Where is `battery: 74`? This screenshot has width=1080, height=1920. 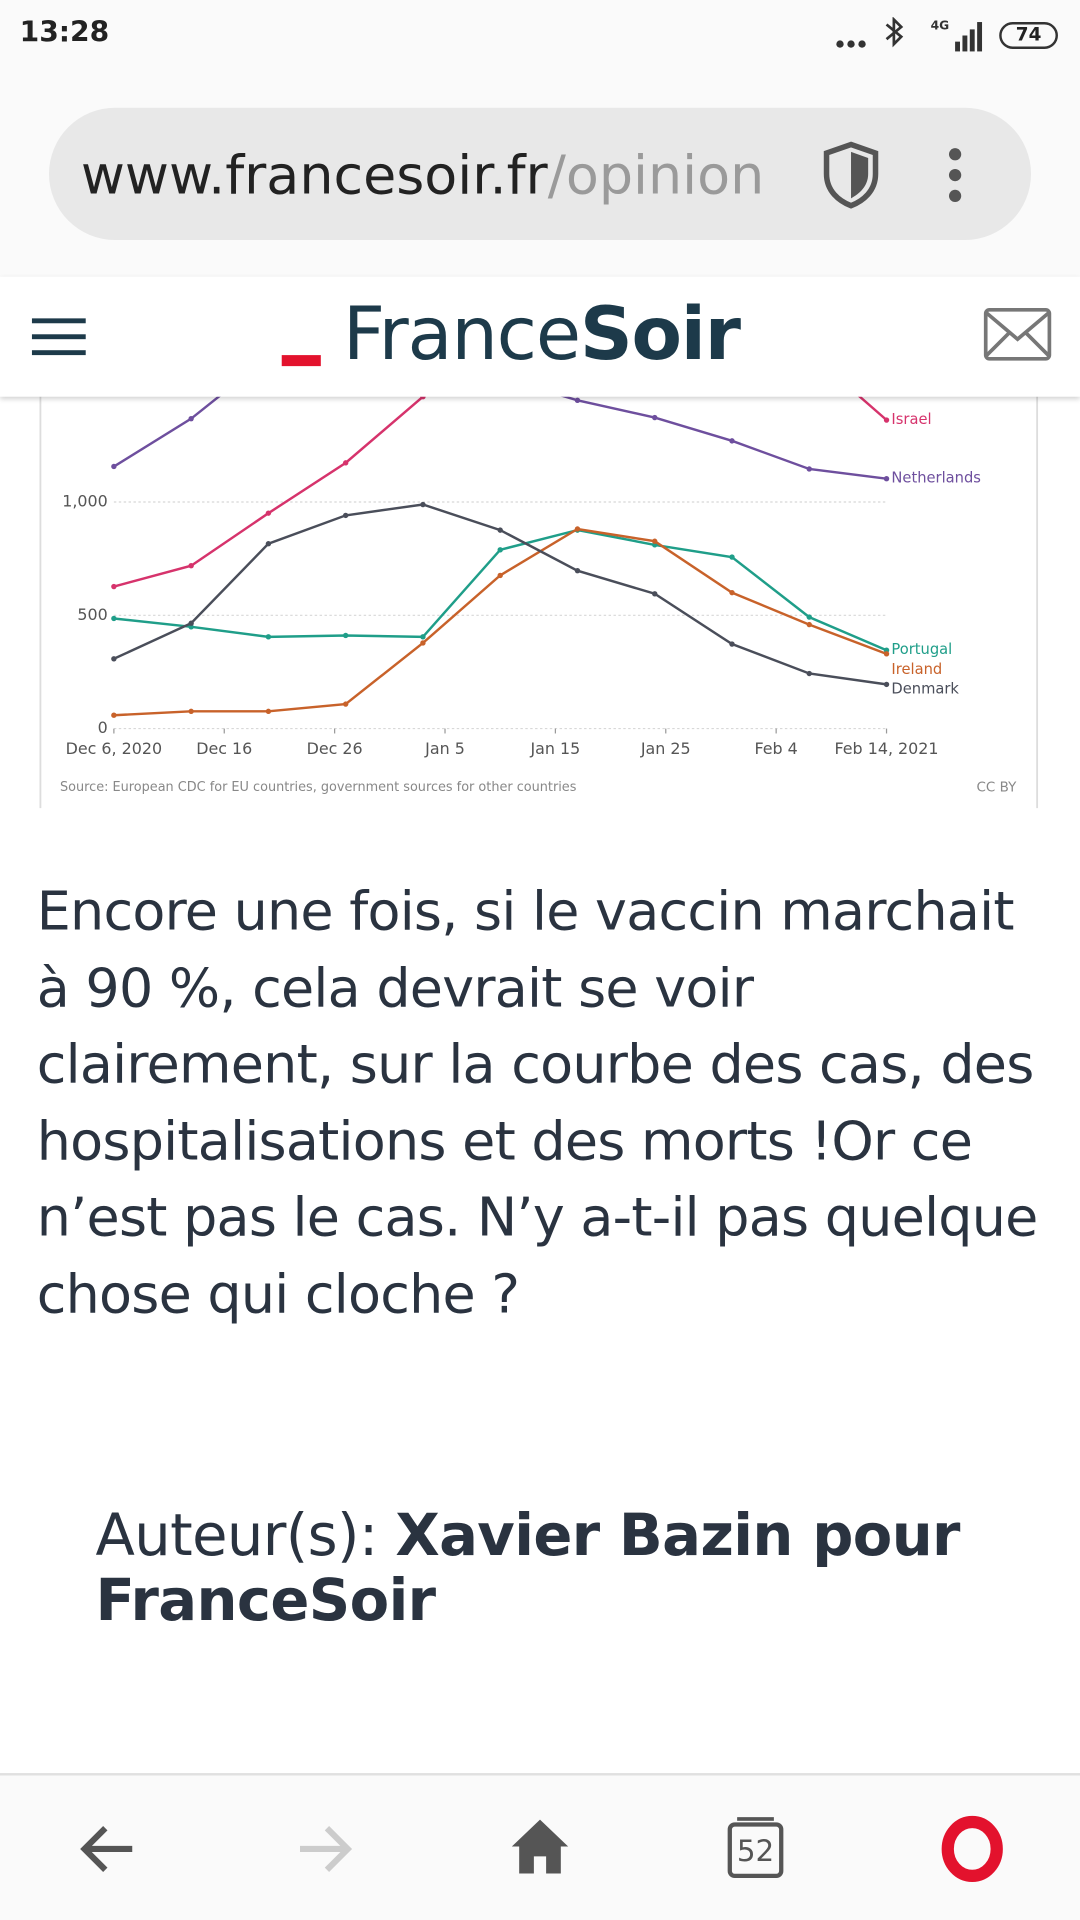
battery: 74 is located at coordinates (1028, 35).